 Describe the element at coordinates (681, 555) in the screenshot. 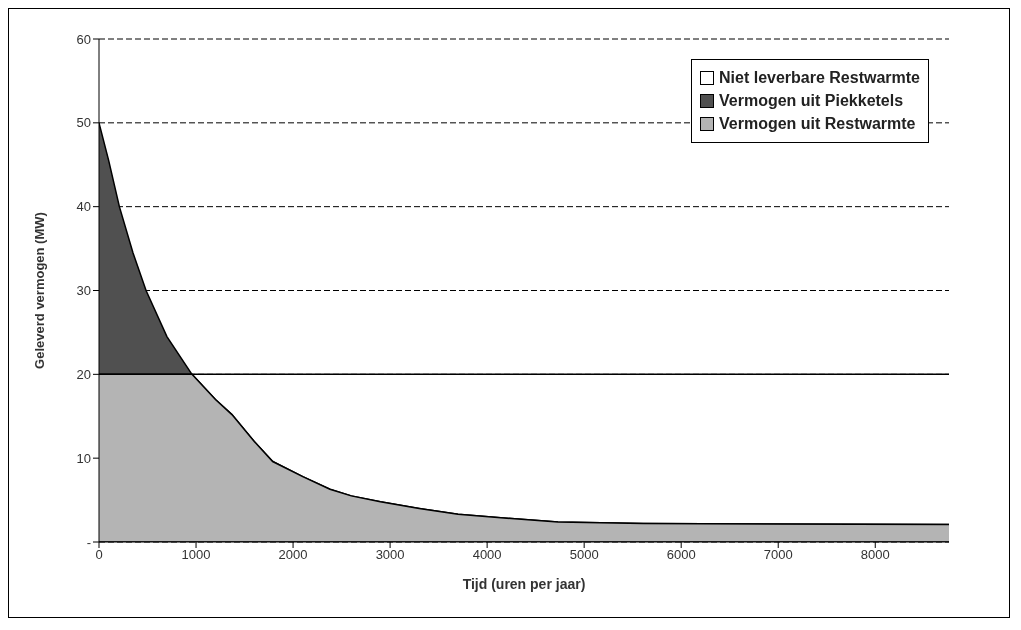

I see `x-tick-label: 6000` at that location.